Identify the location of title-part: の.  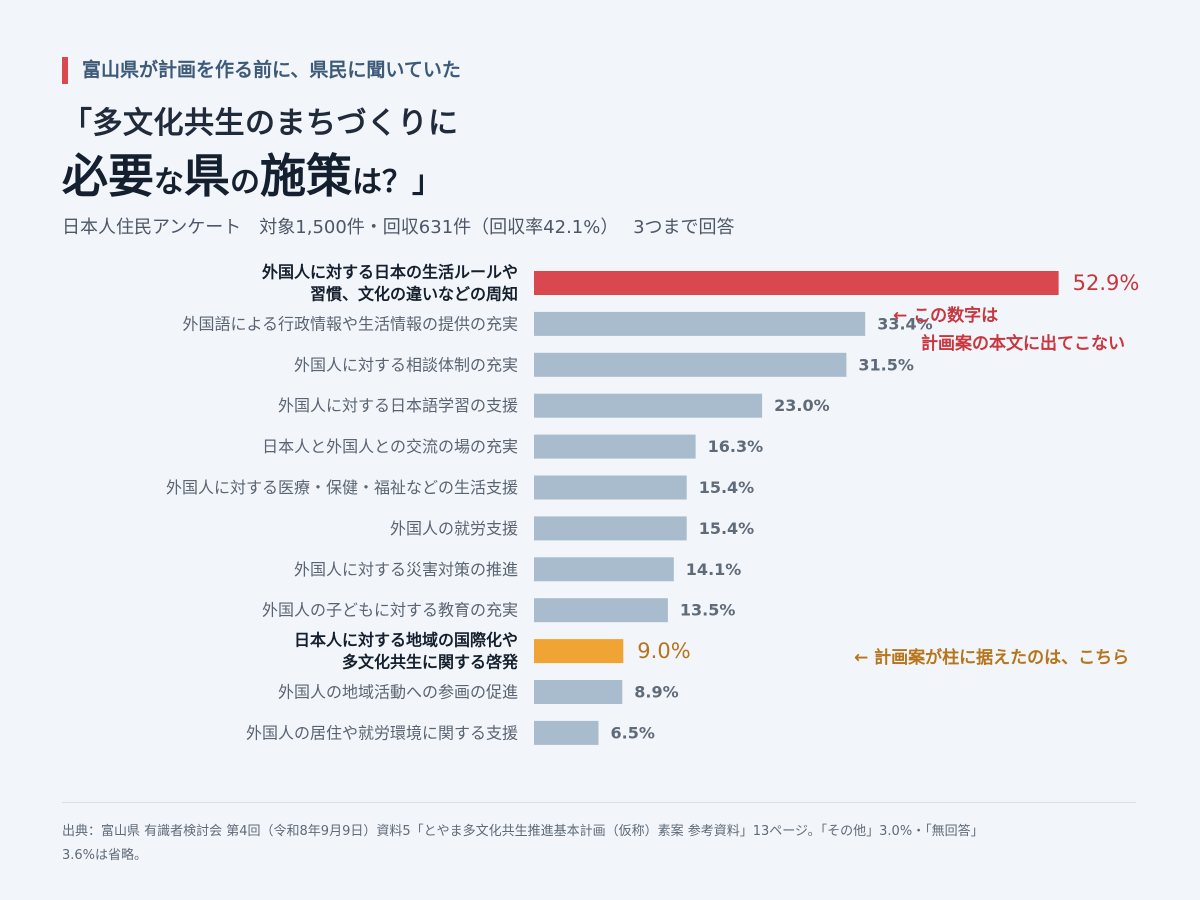
(245, 182).